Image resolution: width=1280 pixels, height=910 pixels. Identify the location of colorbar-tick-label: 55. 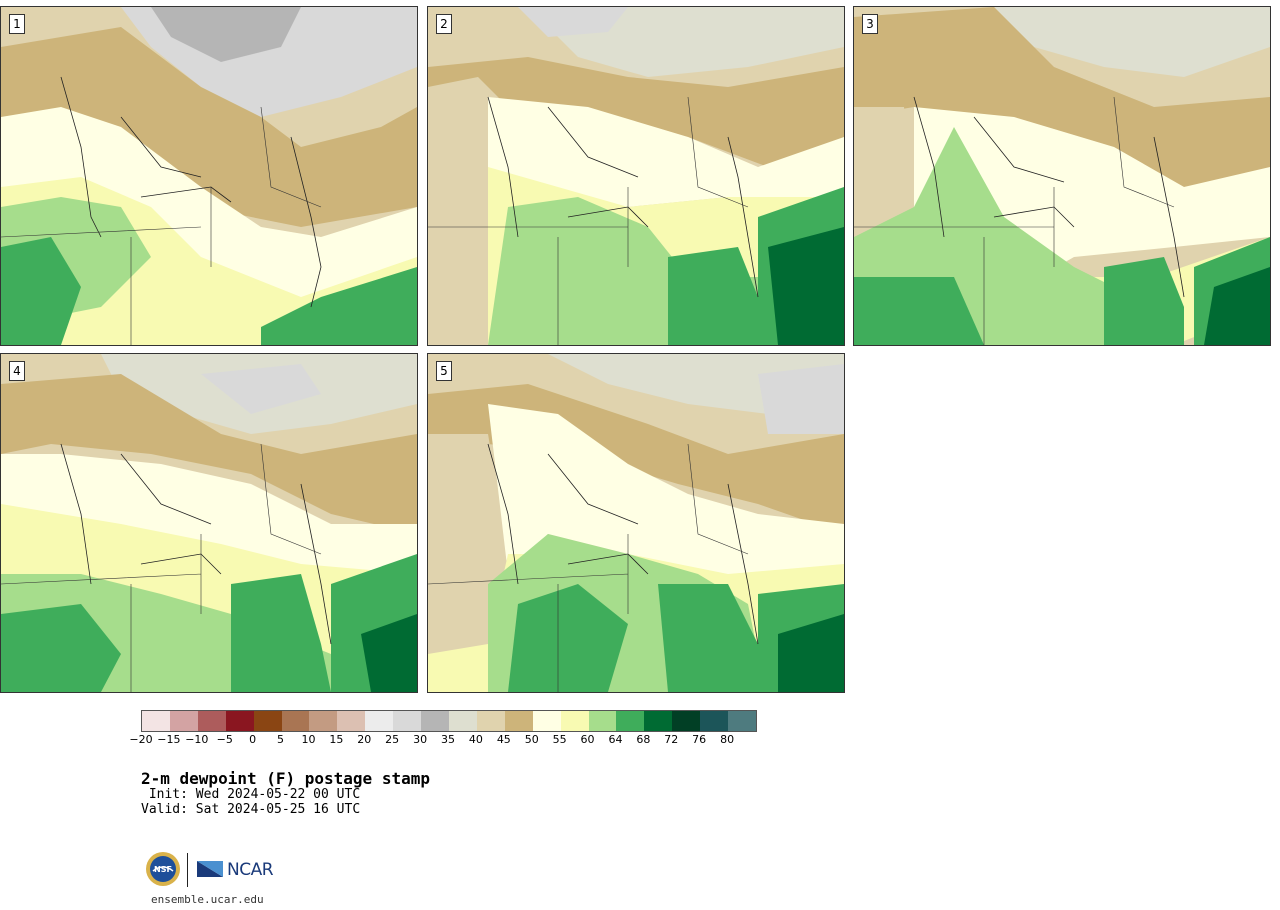
(559, 739).